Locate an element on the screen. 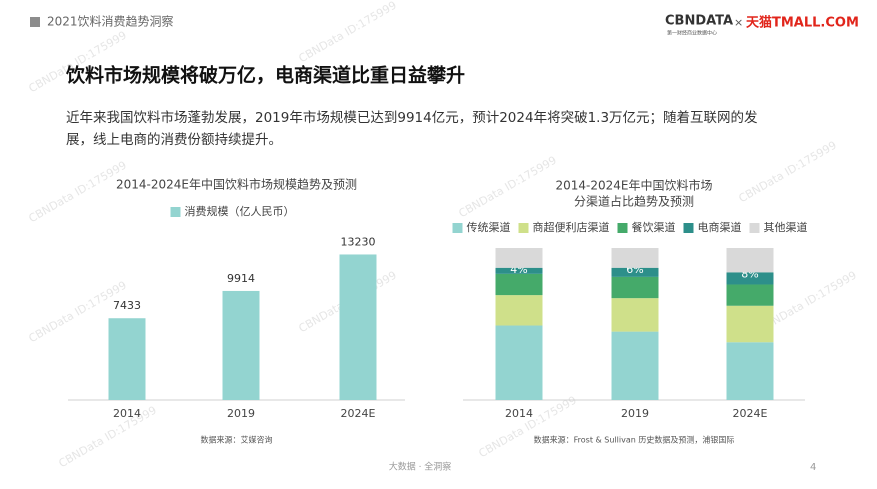 The width and height of the screenshot is (877, 489). body-line: 展，线上电商的消费份额持续提升。 is located at coordinates (174, 140).